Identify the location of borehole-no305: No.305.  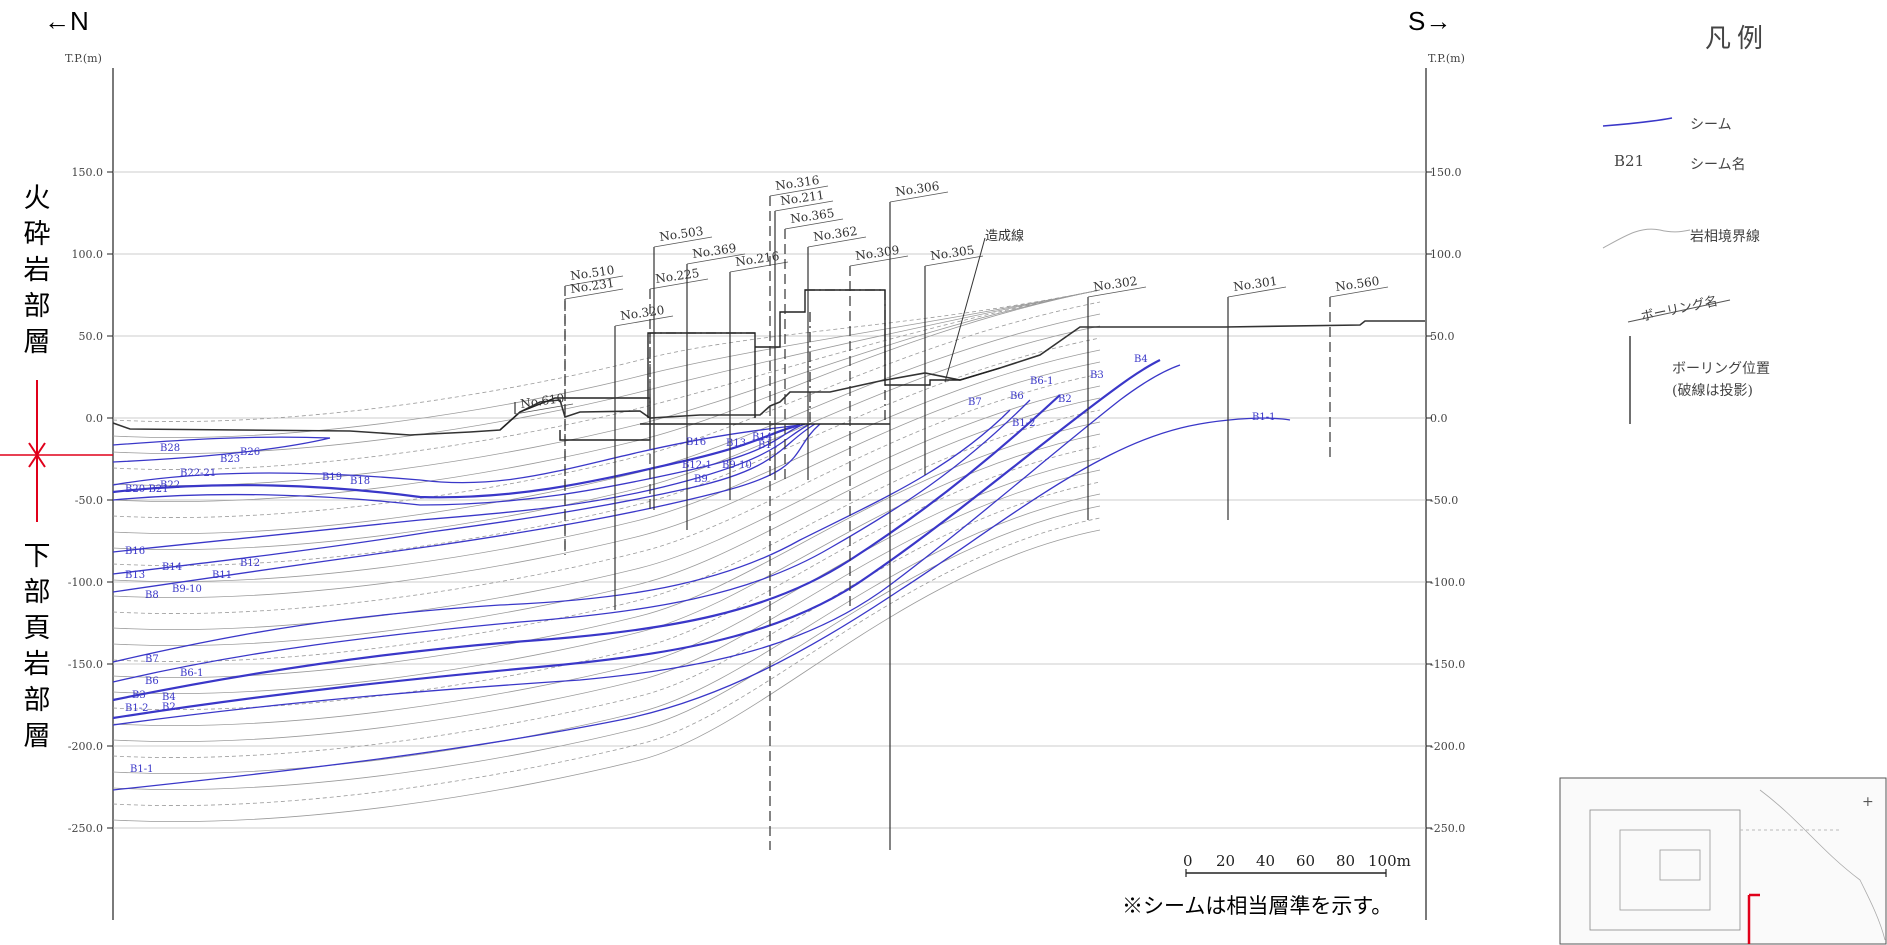
(954, 359).